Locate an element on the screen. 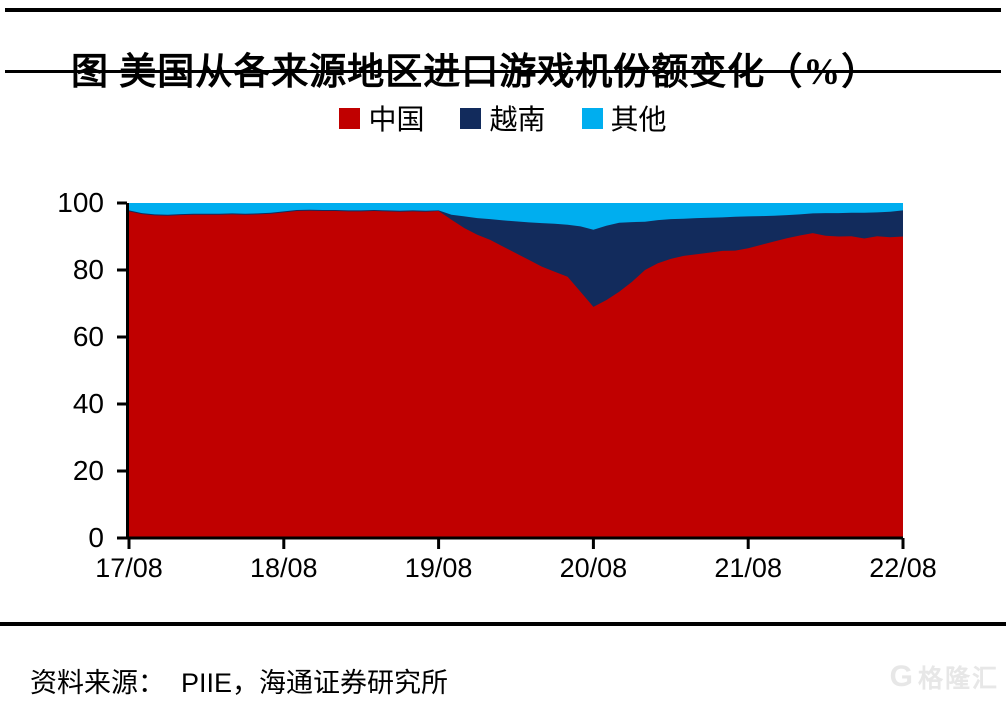 This screenshot has height=702, width=1006. legend-item-vietnam: 越南 is located at coordinates (503, 118).